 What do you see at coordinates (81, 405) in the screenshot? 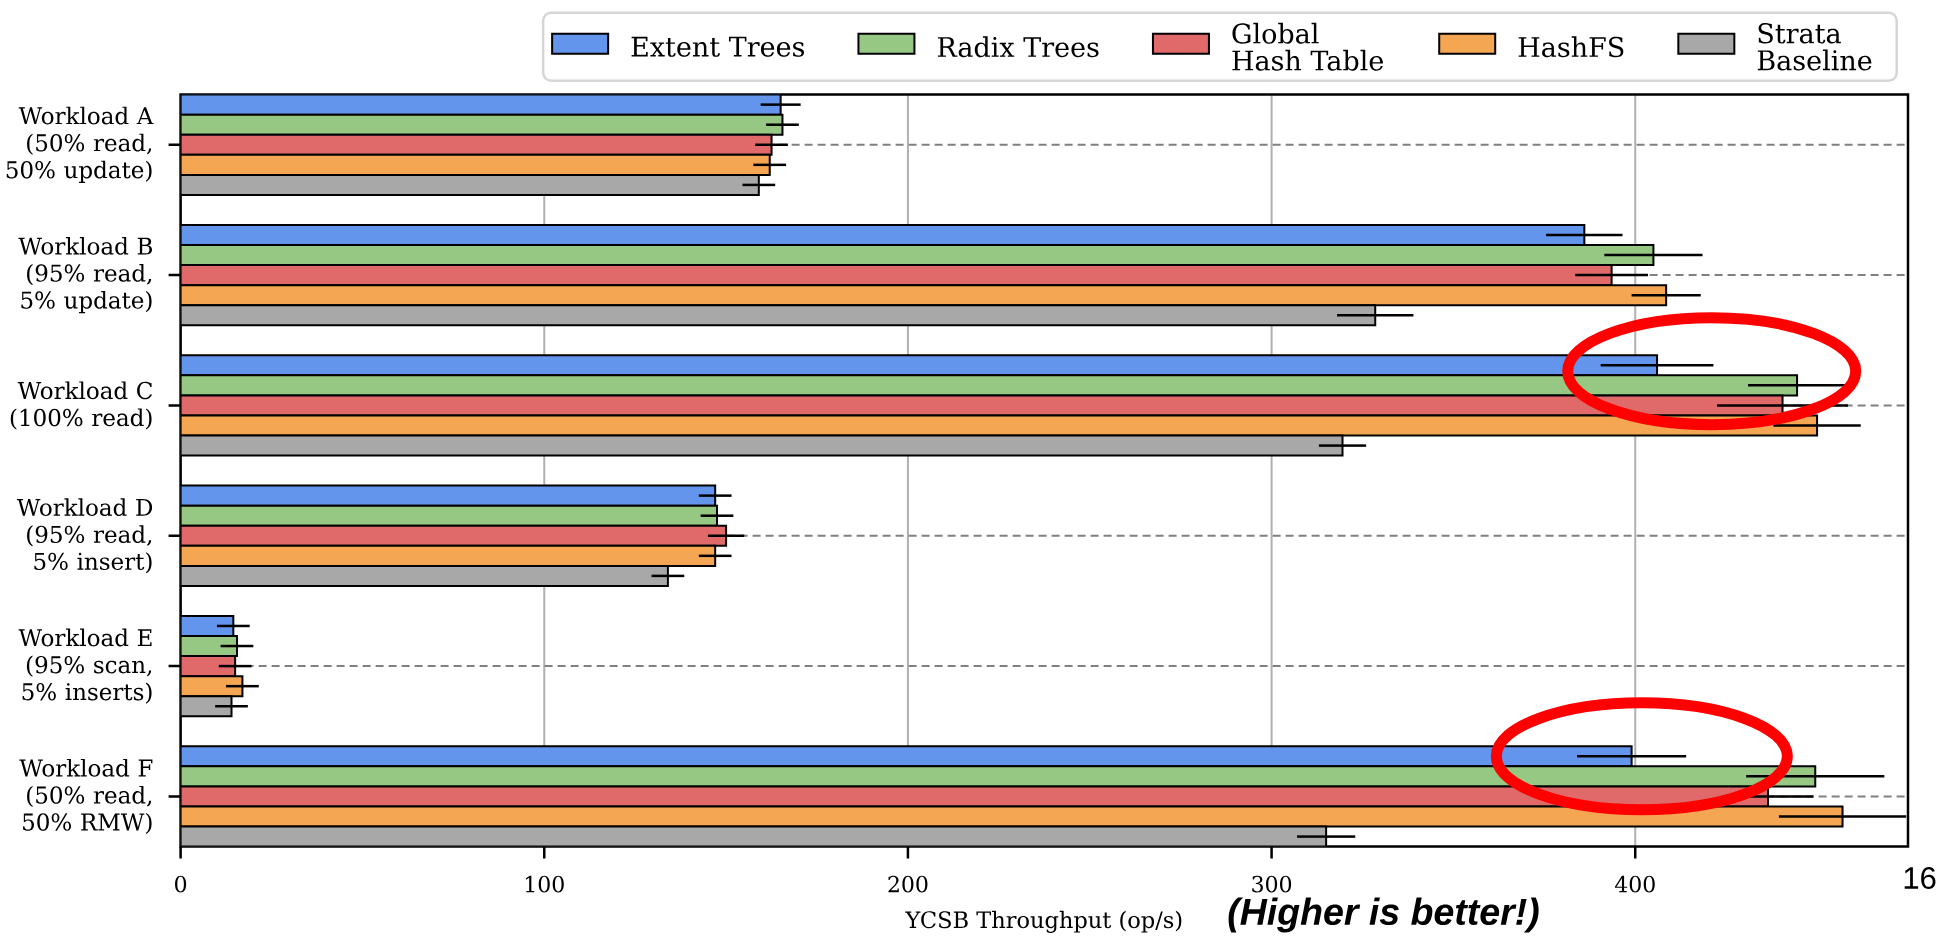
I see `y-tick-label: Workload C (100% read)` at bounding box center [81, 405].